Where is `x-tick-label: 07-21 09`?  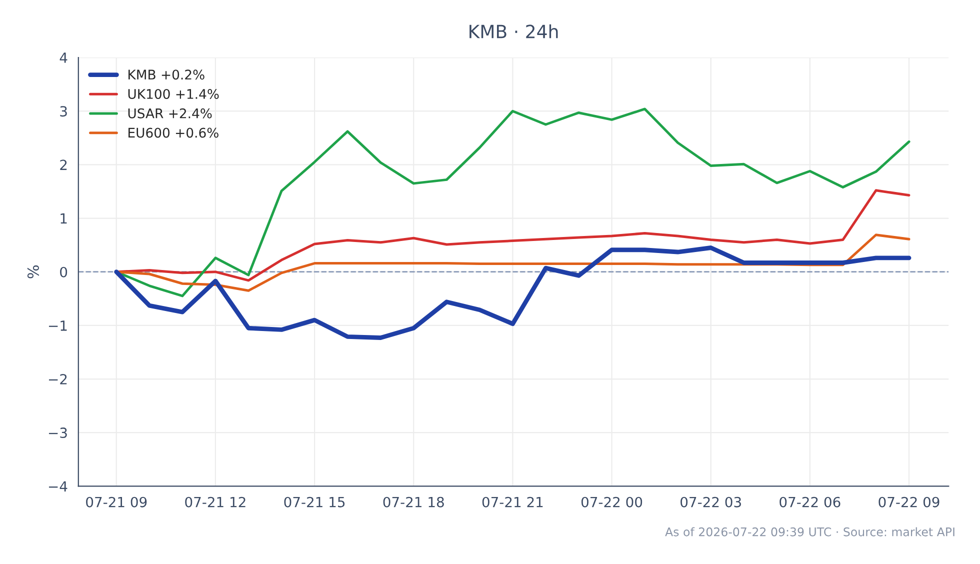
x-tick-label: 07-21 09 is located at coordinates (116, 502).